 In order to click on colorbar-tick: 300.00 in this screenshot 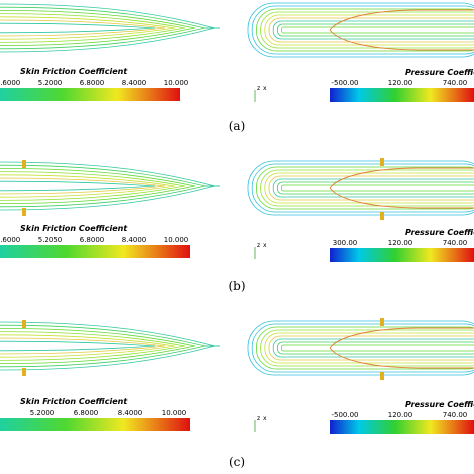, I will do `click(345, 243)`.